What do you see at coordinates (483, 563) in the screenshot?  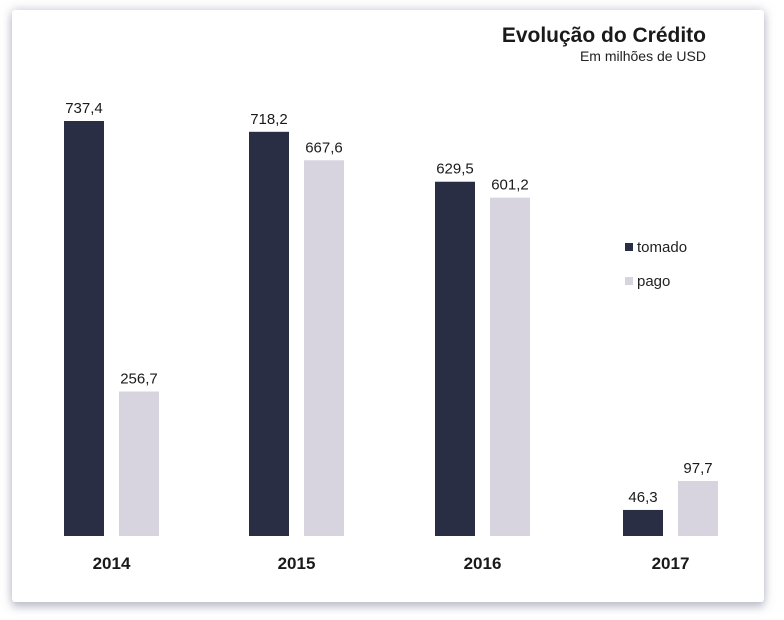 I see `category-label-2016: 2016` at bounding box center [483, 563].